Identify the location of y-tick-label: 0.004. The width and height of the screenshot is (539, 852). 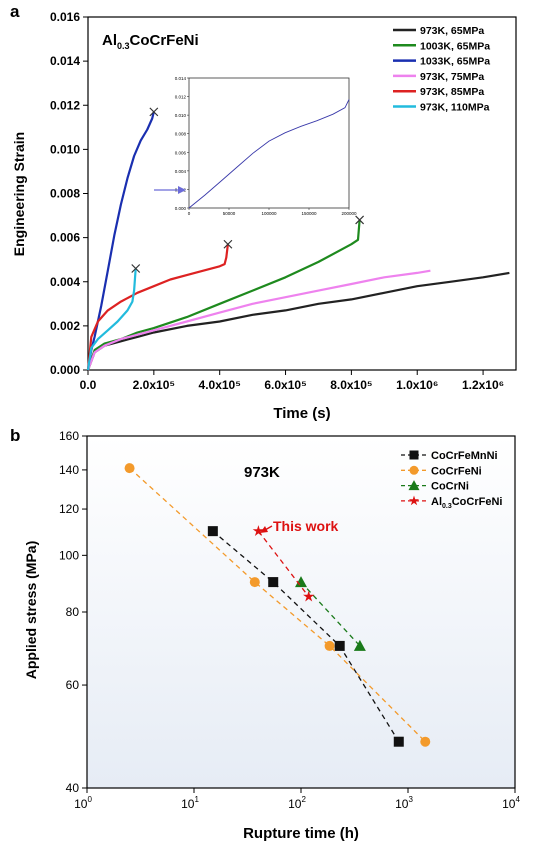
(65, 282).